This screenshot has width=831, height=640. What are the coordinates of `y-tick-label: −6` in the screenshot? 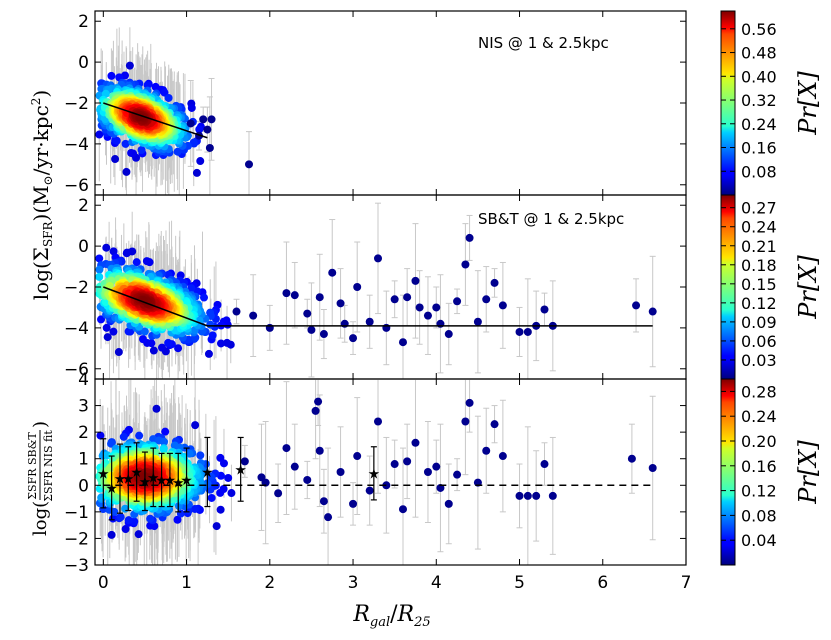 It's located at (76, 370).